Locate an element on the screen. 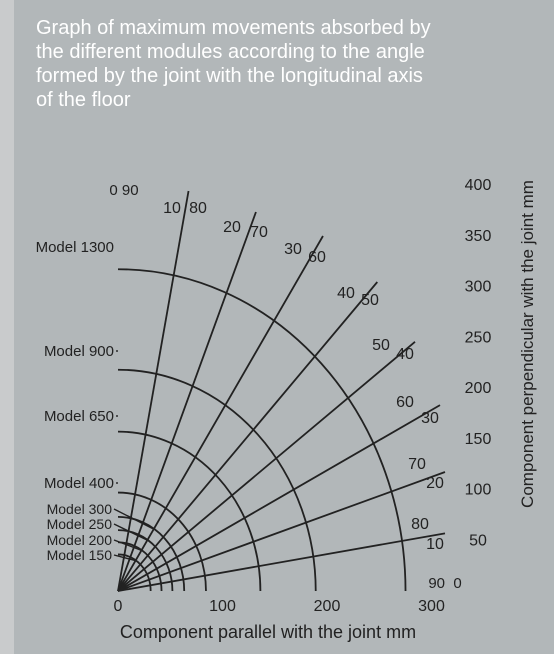 The width and height of the screenshot is (554, 654). x-tick-label: 0 is located at coordinates (118, 606).